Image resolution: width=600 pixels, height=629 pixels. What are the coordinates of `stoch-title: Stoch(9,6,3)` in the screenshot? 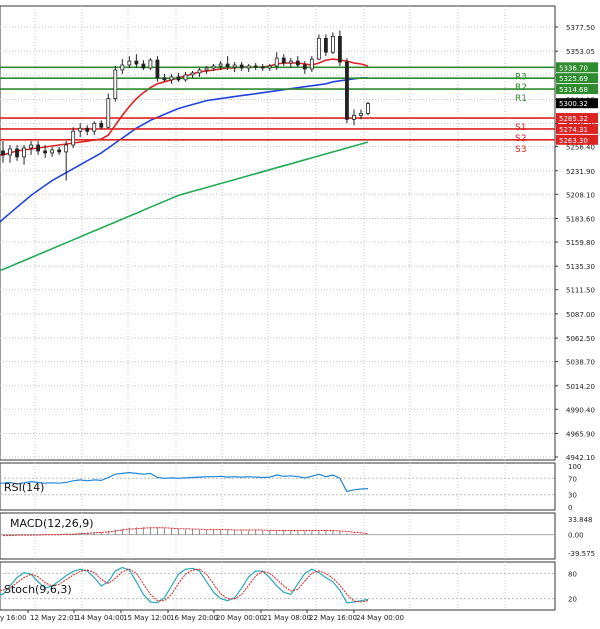 It's located at (38, 589).